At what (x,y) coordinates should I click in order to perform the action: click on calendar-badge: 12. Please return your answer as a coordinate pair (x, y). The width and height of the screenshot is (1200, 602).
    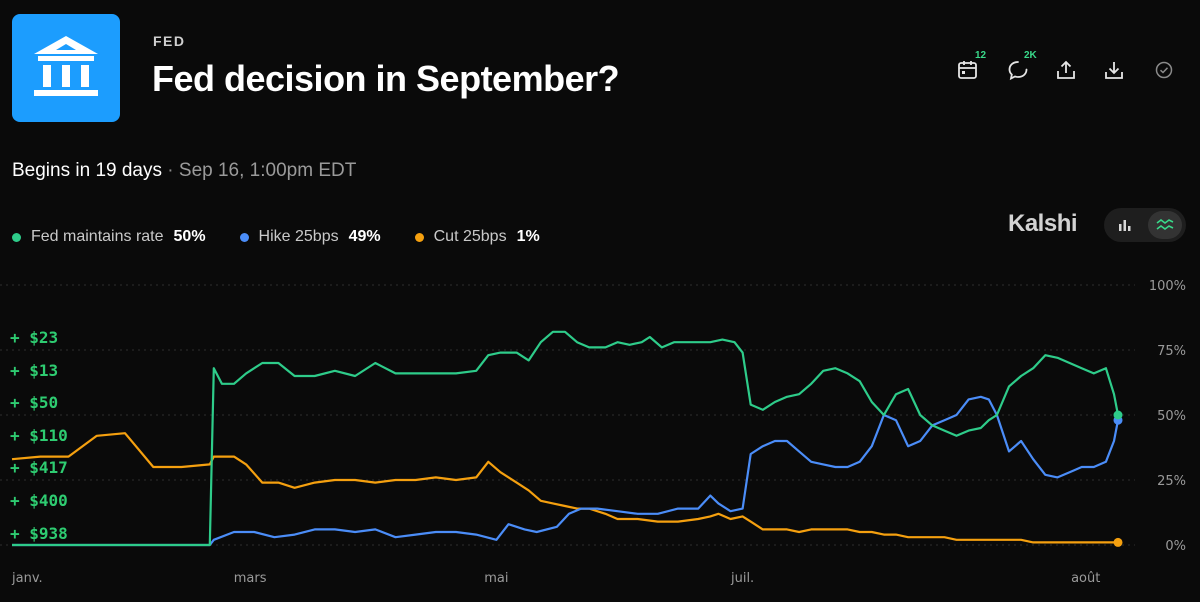
    Looking at the image, I should click on (981, 55).